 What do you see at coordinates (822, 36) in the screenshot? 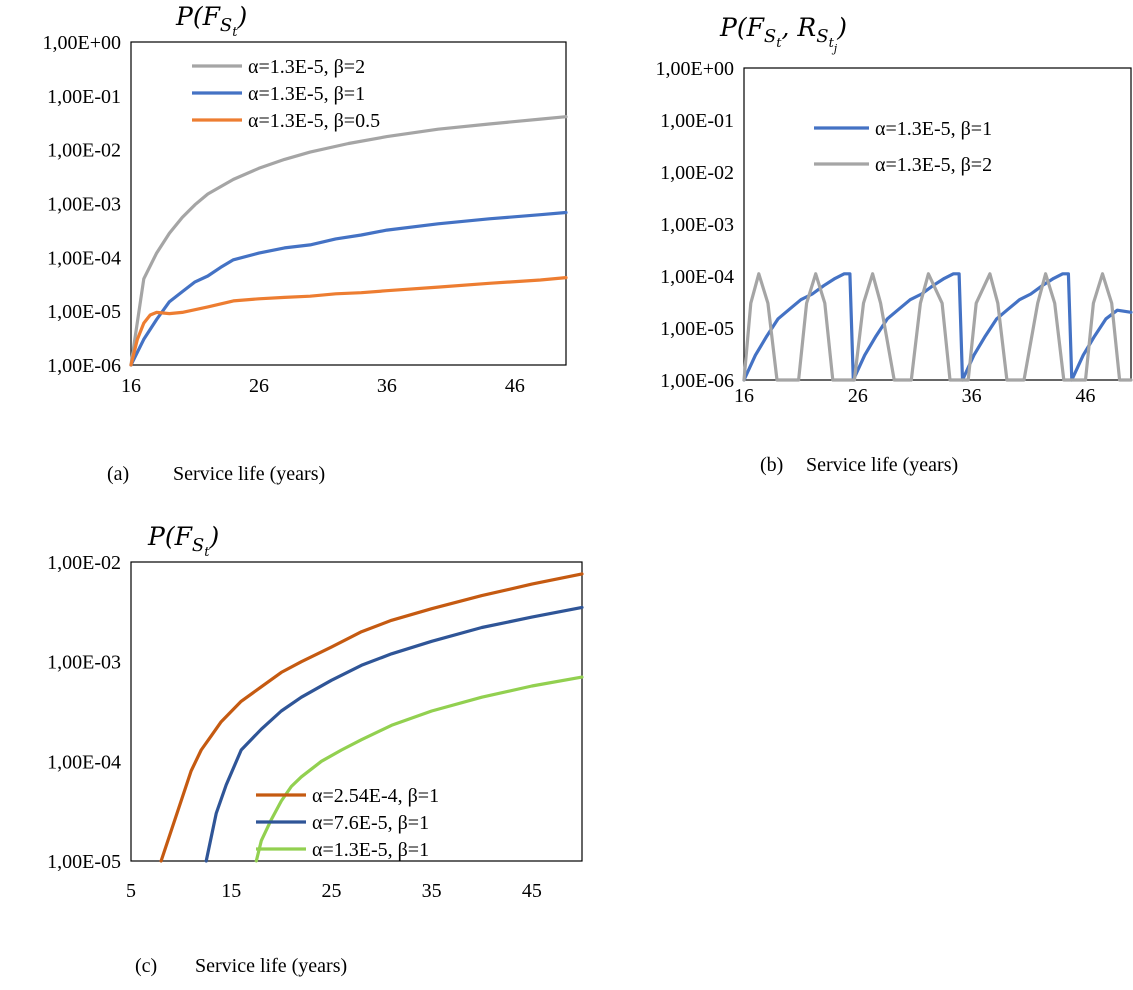
I see `chart-b-ylabel-sub2: S` at bounding box center [822, 36].